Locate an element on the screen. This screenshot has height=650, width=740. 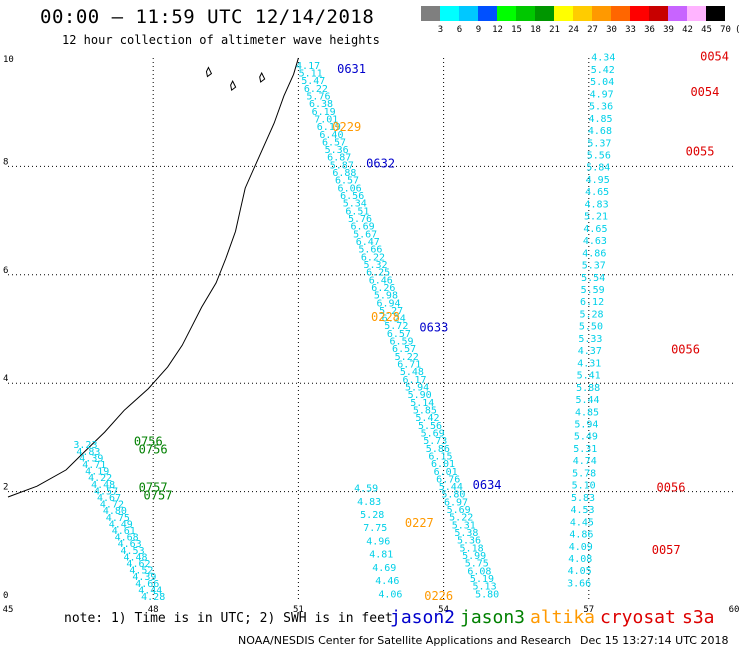
wave-height-value: 5.87 is located at coordinates (342, 165).